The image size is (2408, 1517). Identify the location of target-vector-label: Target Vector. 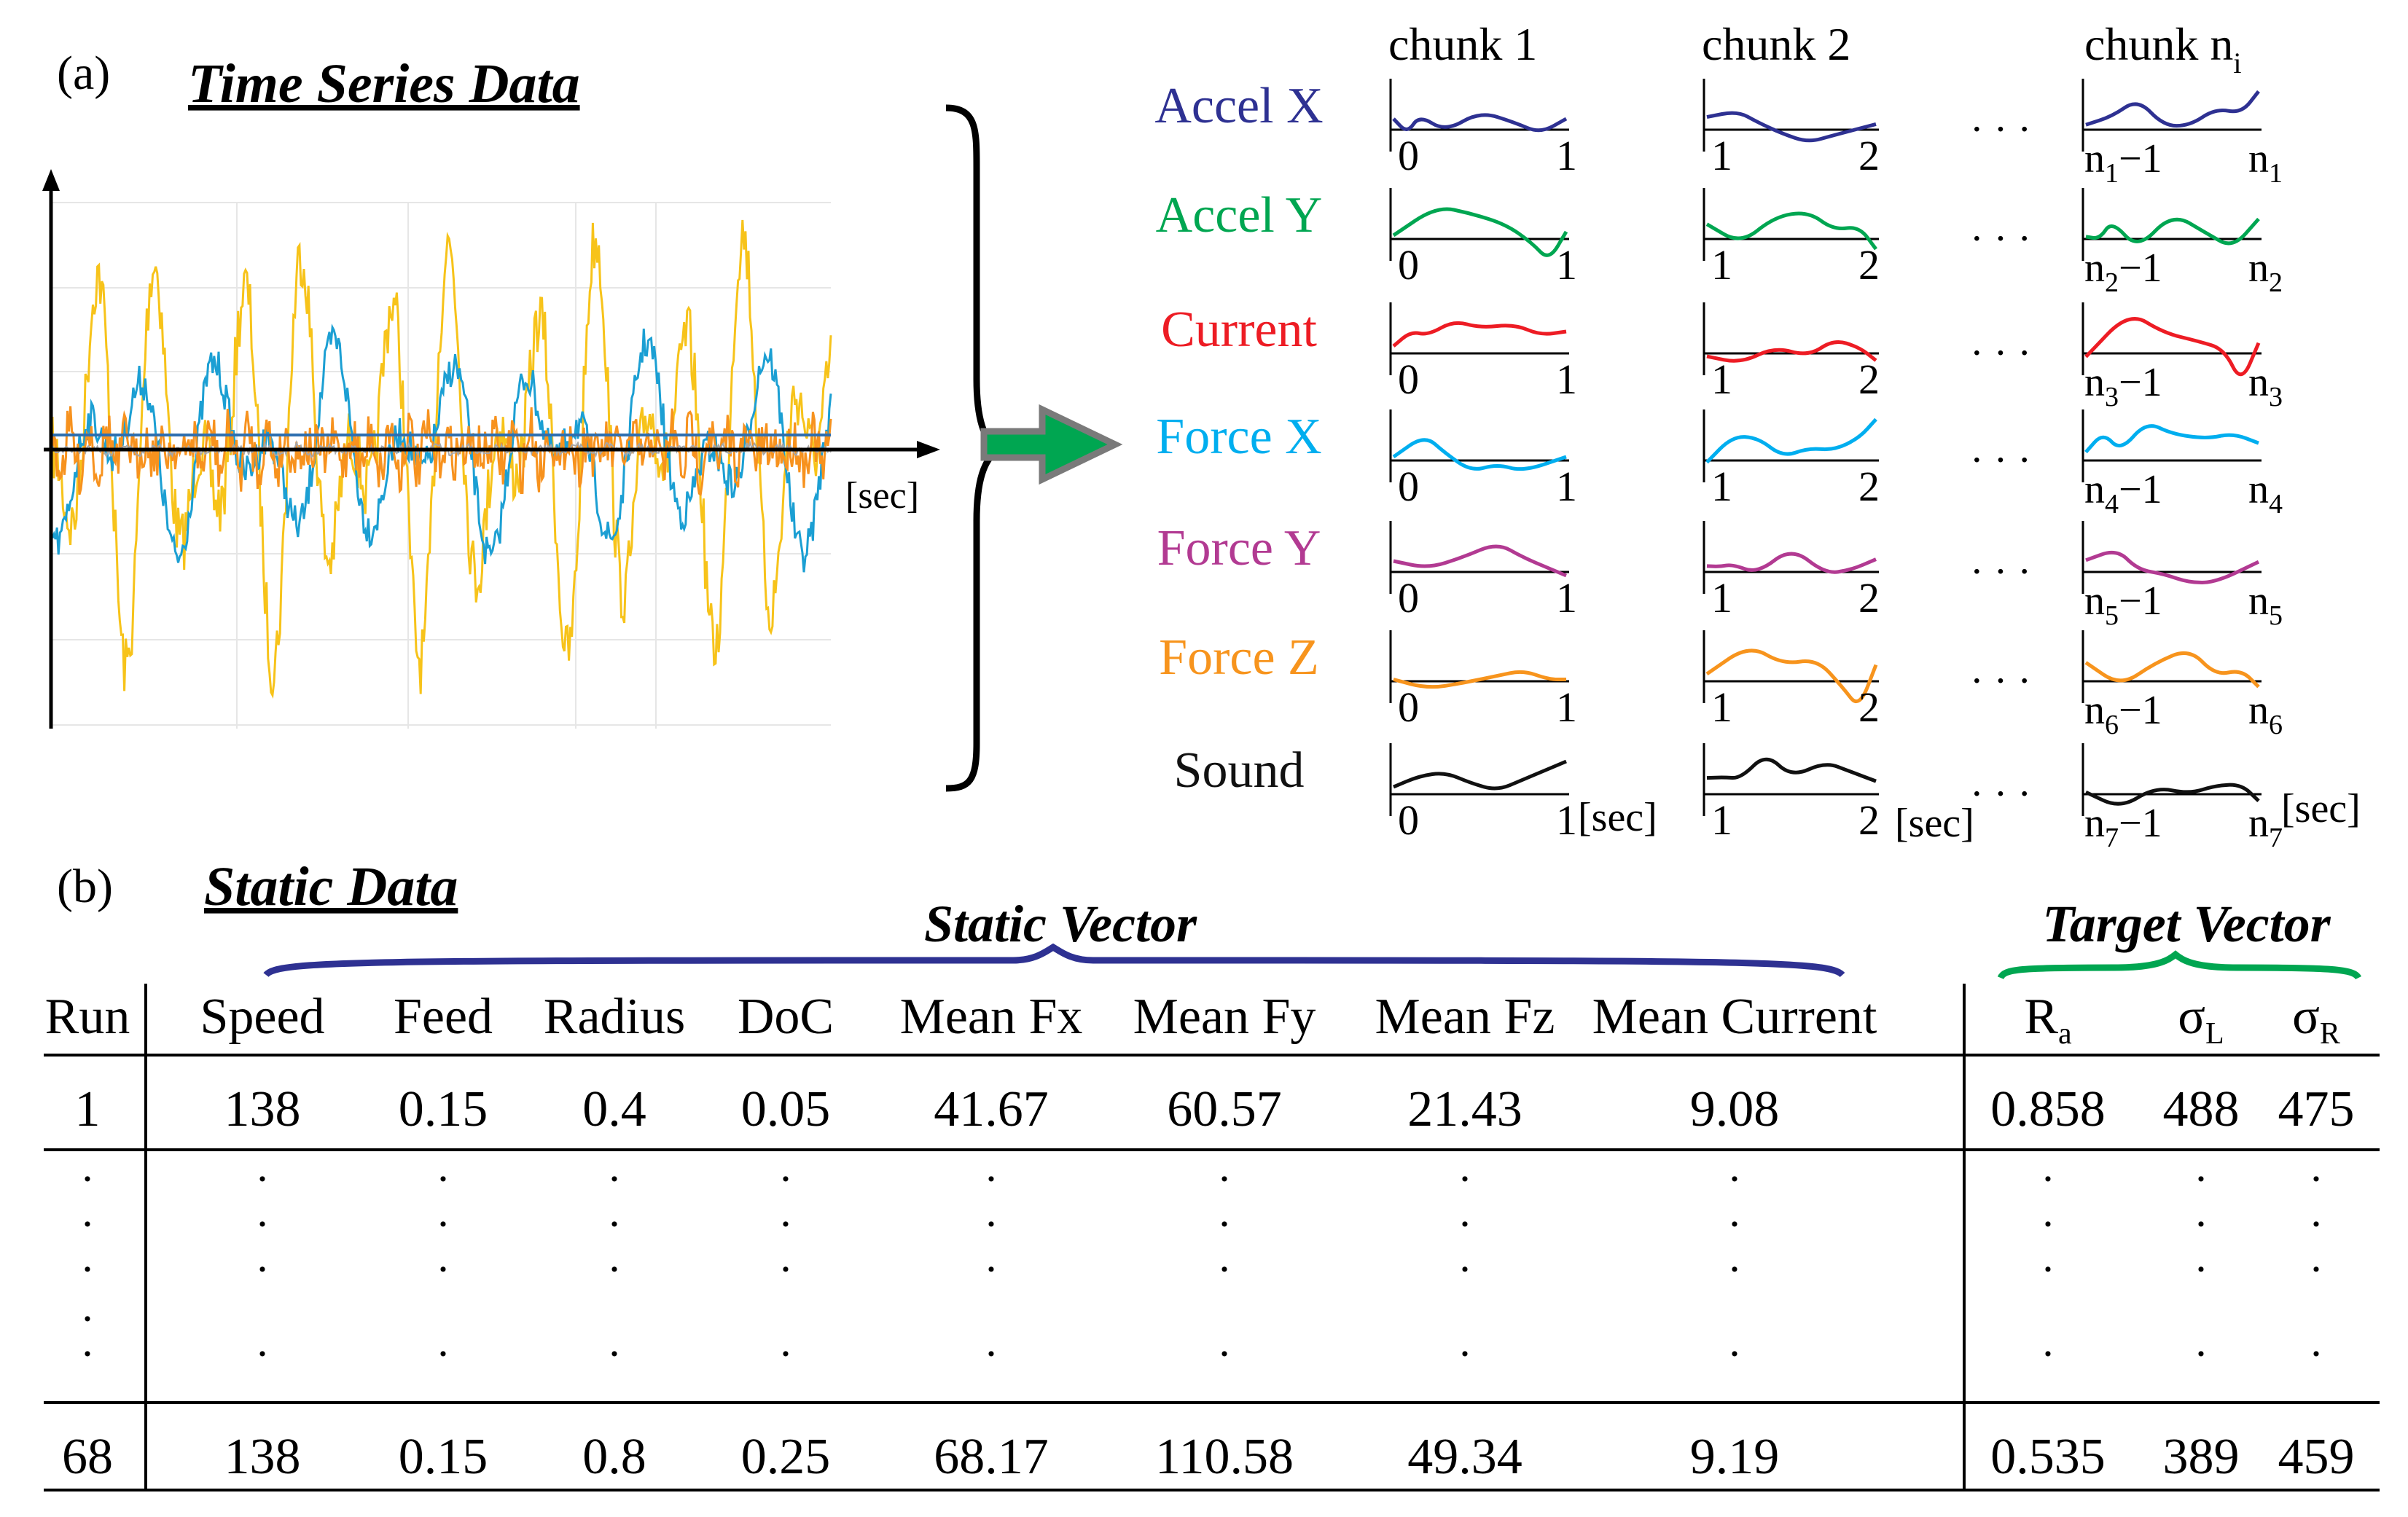
(2186, 924).